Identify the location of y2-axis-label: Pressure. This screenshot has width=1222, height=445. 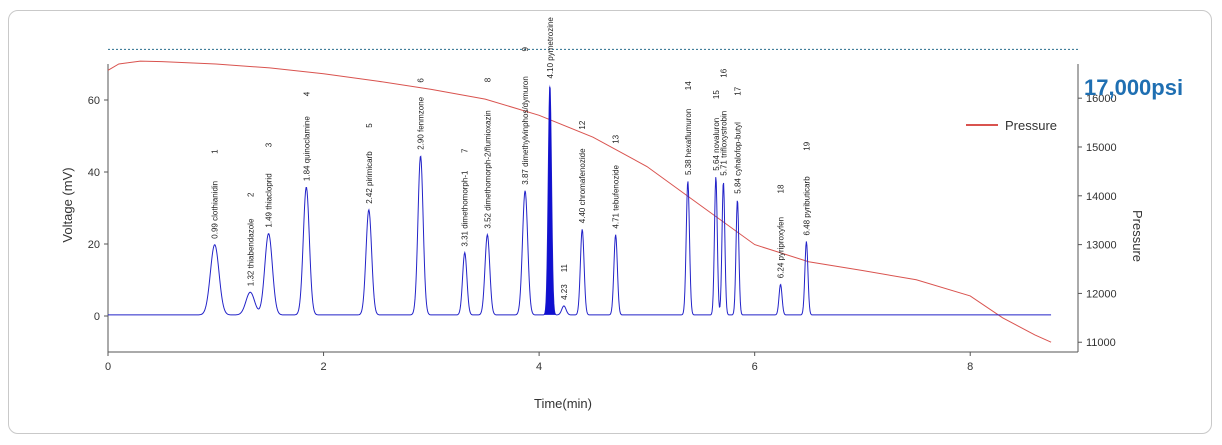
(1137, 236).